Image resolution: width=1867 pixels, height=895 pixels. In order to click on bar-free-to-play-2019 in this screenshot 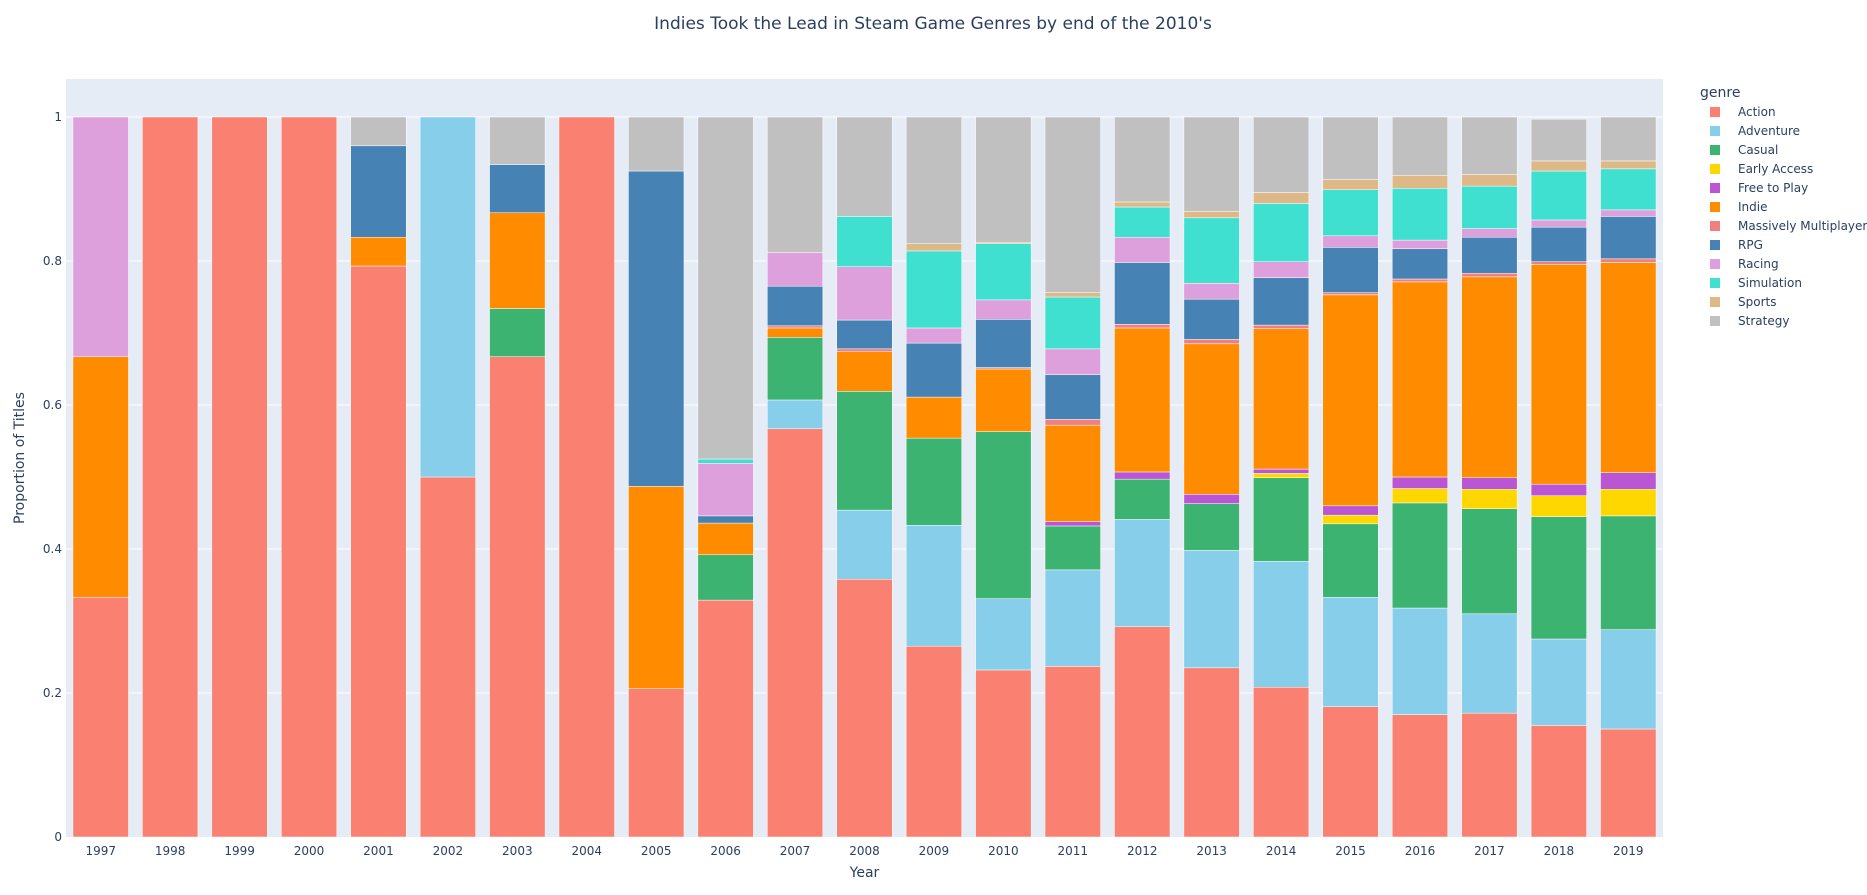, I will do `click(1628, 481)`.